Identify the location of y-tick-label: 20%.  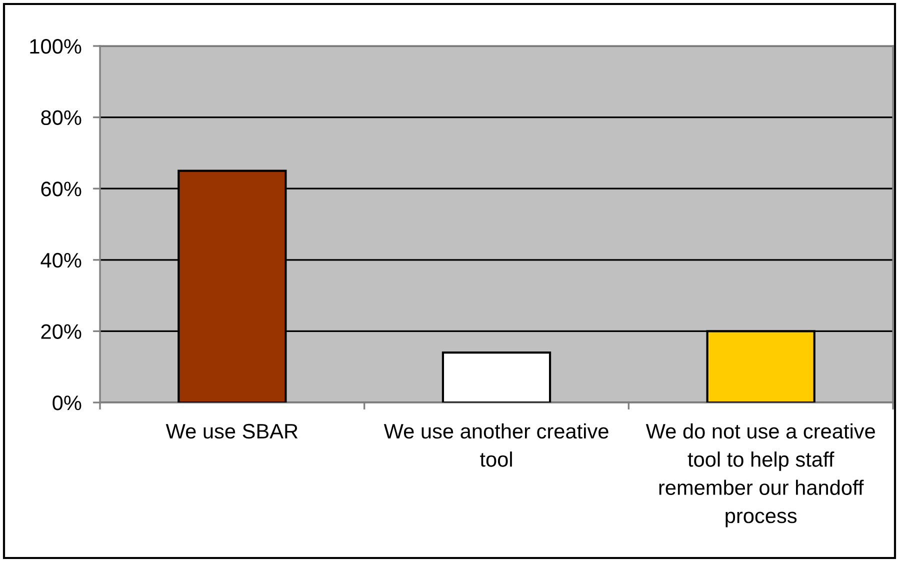
(61, 331).